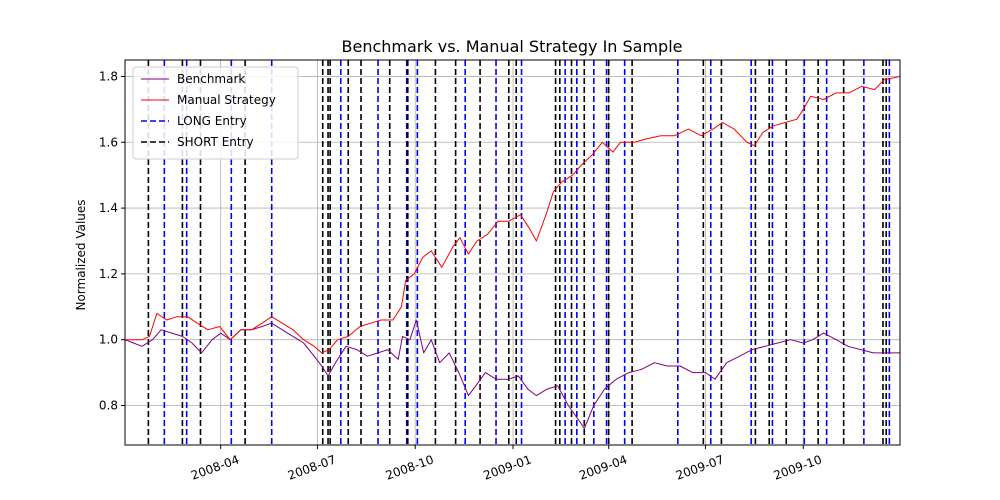 Image resolution: width=1000 pixels, height=500 pixels. I want to click on y-tick-label: 1.4, so click(108, 208).